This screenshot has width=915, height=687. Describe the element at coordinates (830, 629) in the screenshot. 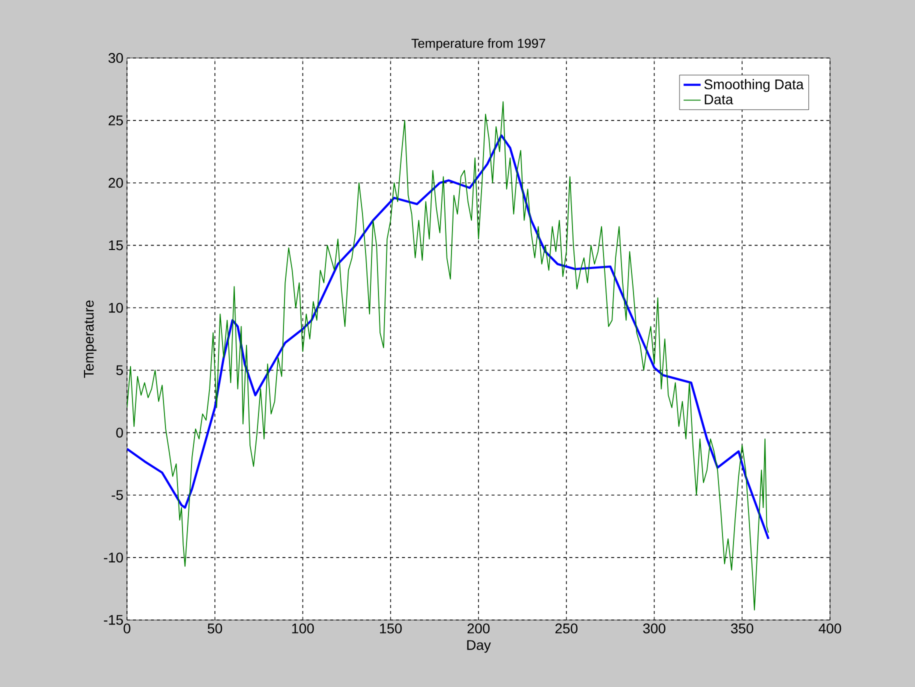

I see `x-tick-label: 400` at that location.